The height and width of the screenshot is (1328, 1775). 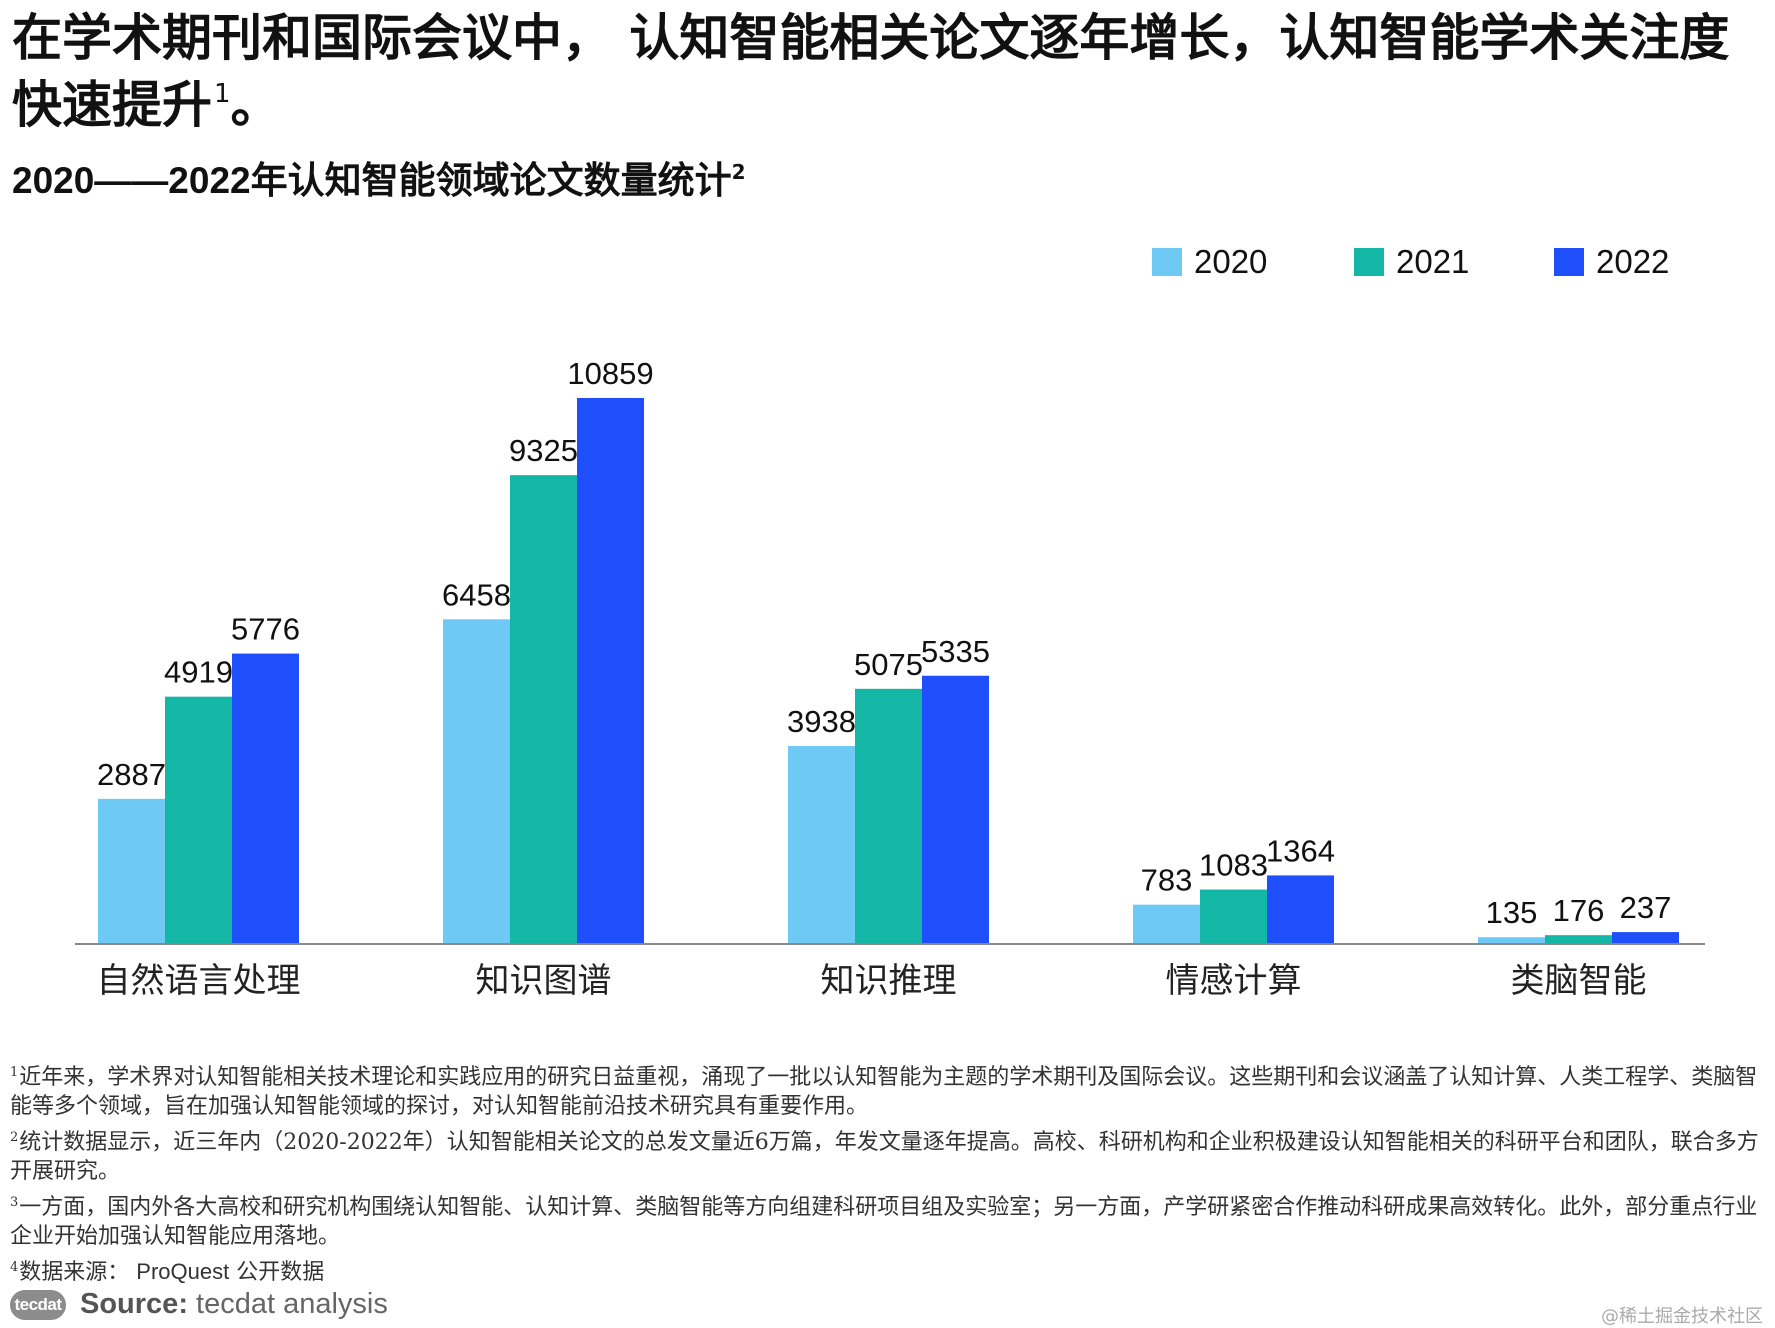 I want to click on footnote-4-prefix: 数据来源：, so click(x=74, y=1272).